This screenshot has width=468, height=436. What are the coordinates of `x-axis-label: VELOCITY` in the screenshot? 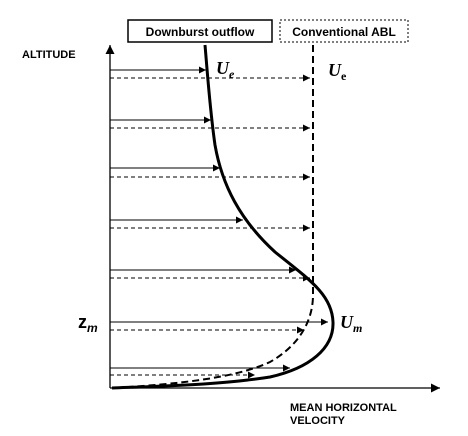 It's located at (318, 421).